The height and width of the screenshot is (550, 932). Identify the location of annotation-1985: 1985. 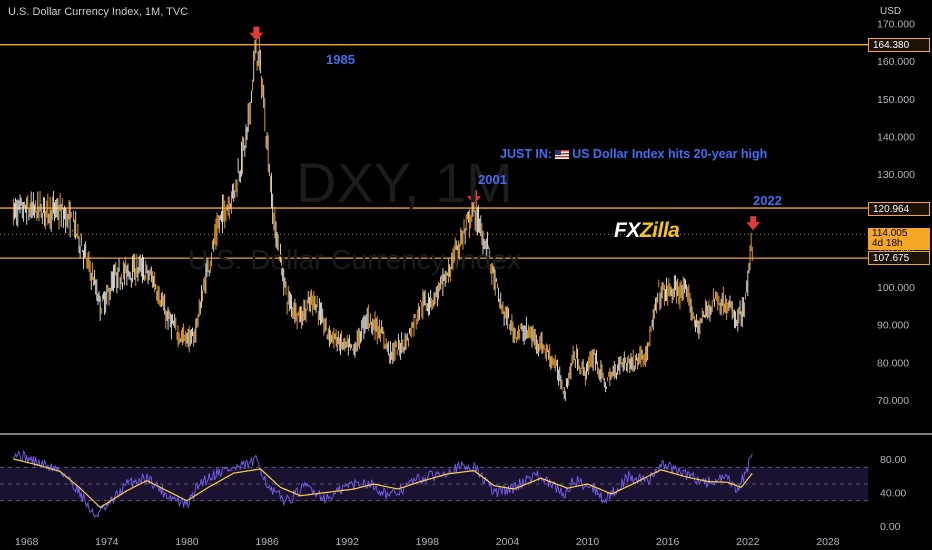
(340, 59).